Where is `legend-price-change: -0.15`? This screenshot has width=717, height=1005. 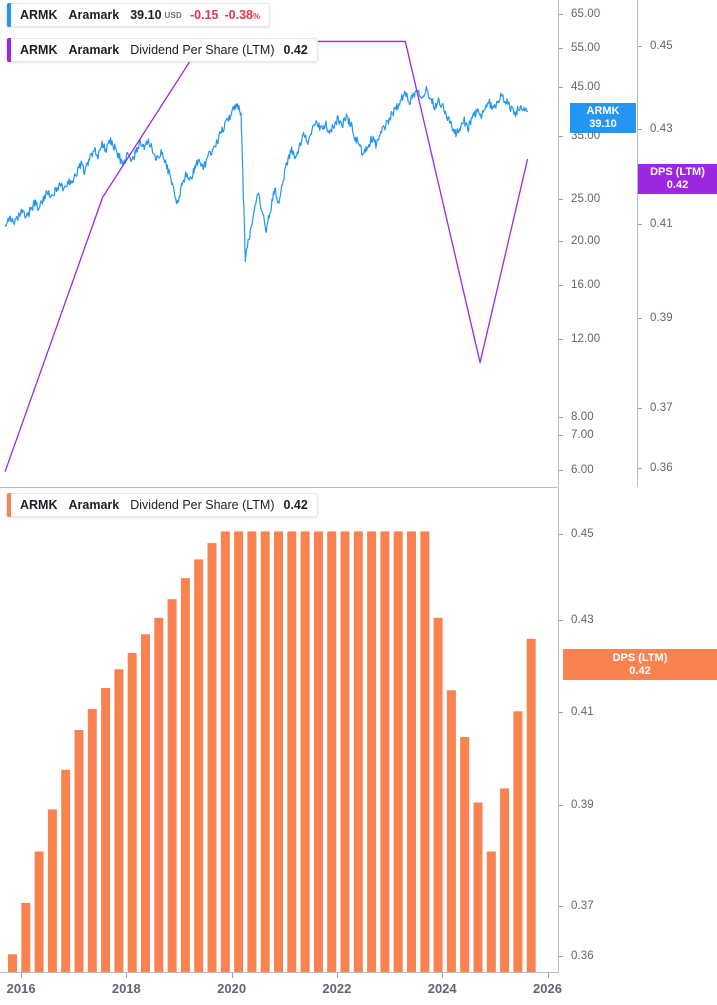 legend-price-change: -0.15 is located at coordinates (204, 15).